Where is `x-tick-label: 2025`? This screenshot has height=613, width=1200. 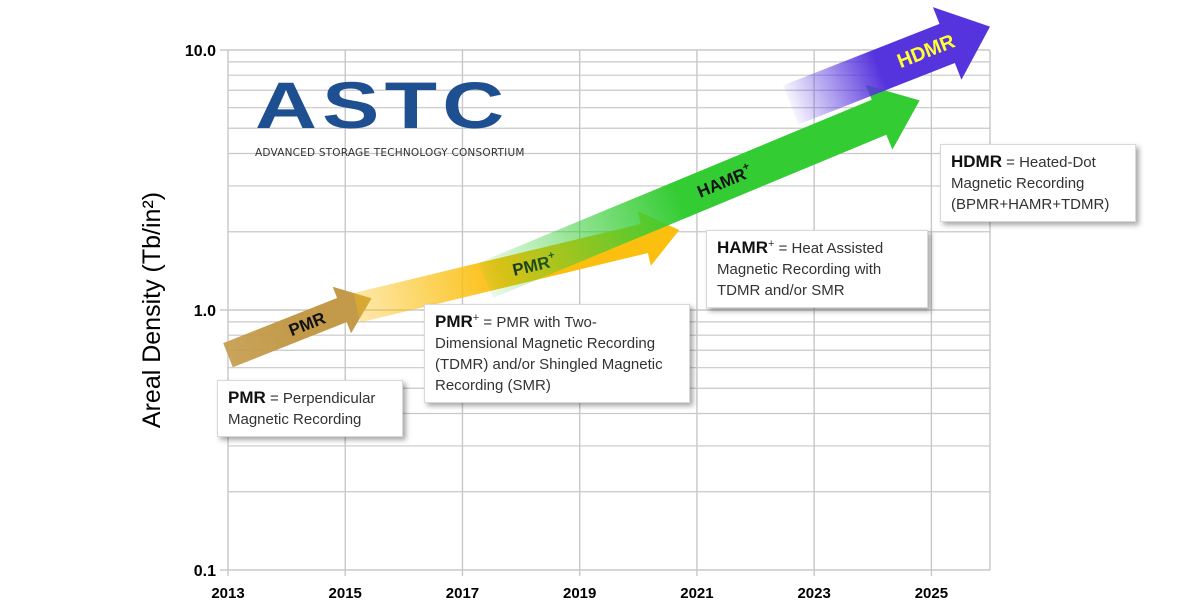
x-tick-label: 2025 is located at coordinates (931, 593).